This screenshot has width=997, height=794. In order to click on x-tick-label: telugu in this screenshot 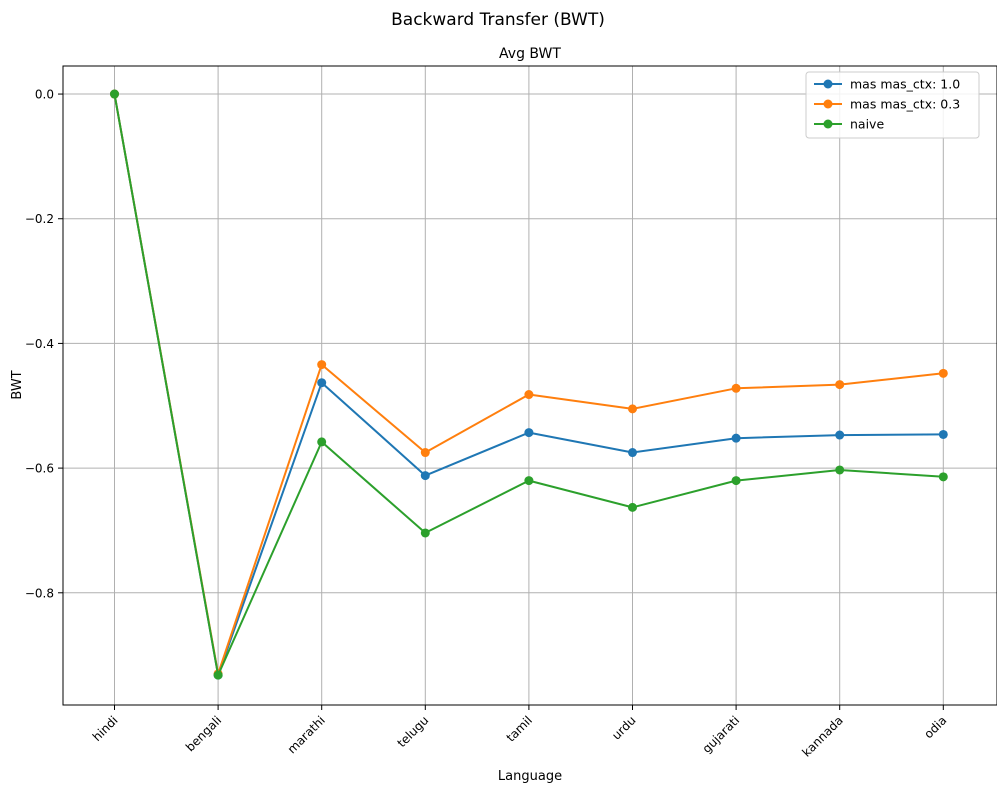, I will do `click(412, 731)`.